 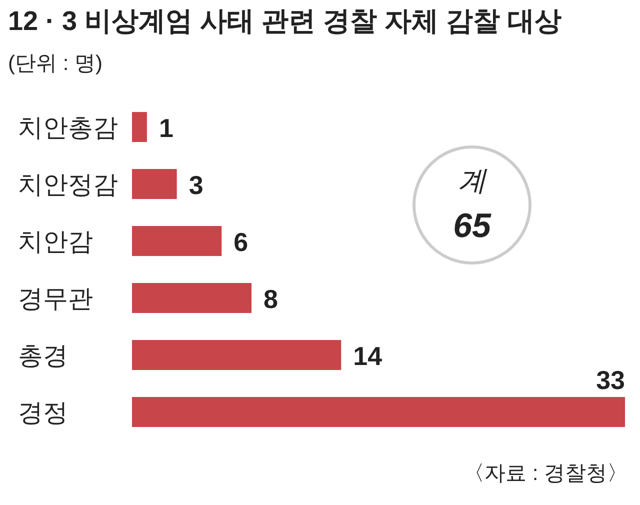 I want to click on chart-subtitle: (단위 : 명), so click(x=55, y=63).